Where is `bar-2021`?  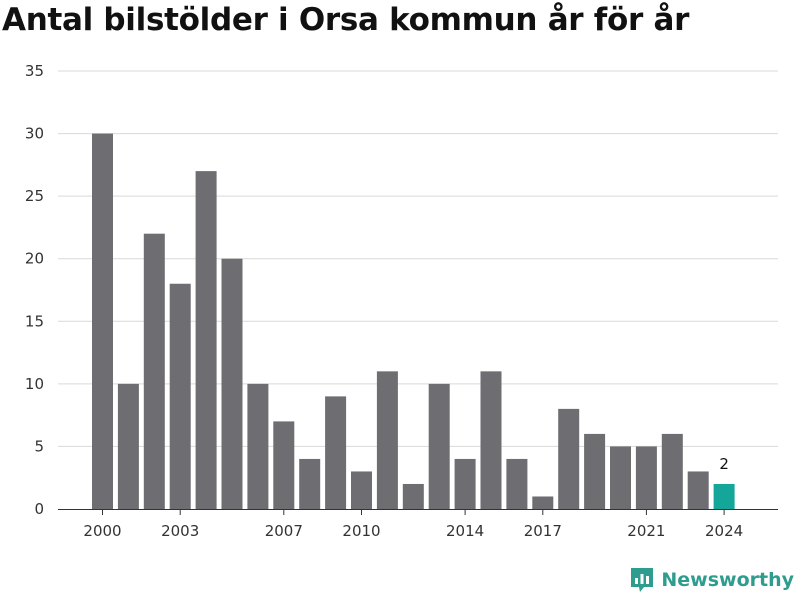 bar-2021 is located at coordinates (646, 477).